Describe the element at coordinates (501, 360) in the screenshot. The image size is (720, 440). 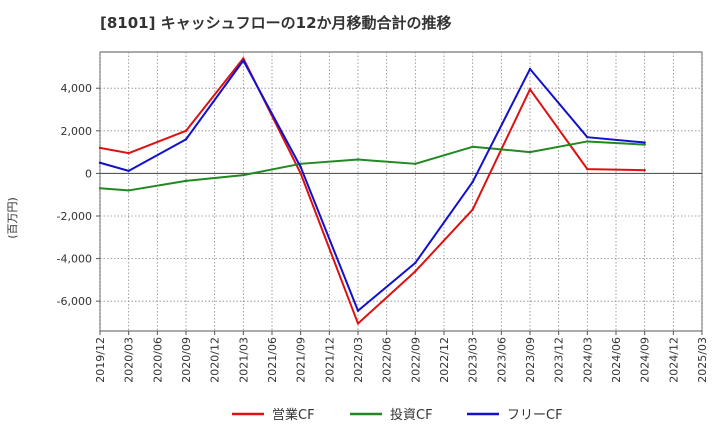
I see `x-tick-label: 2023/06` at that location.